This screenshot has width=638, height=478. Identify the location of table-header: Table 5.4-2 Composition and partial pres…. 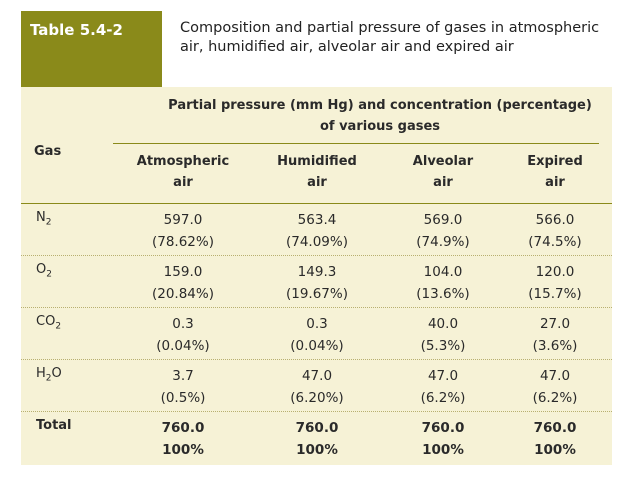
(316, 49).